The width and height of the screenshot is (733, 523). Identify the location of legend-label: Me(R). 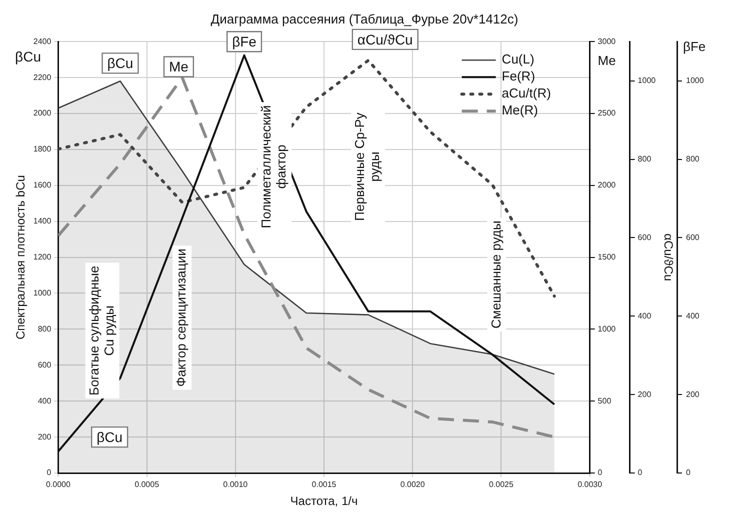
(520, 110).